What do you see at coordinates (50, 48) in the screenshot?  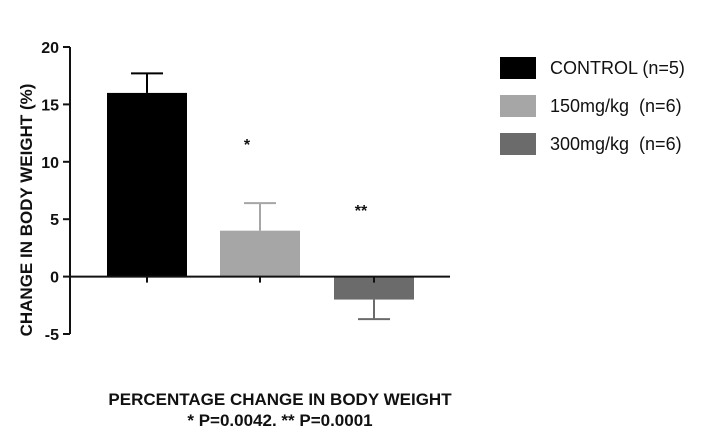 I see `y-tick-label: 20` at bounding box center [50, 48].